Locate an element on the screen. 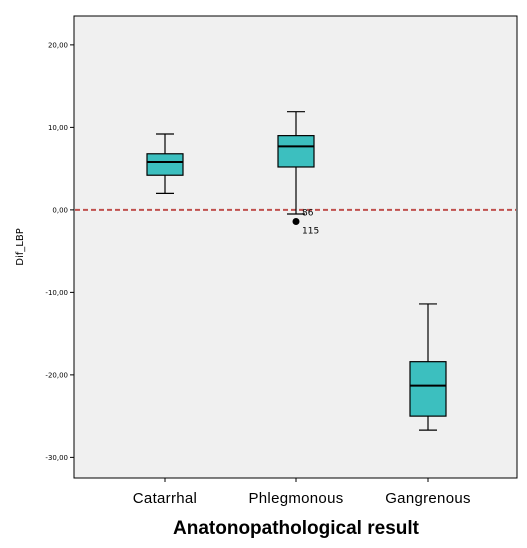  box-phlegmonous is located at coordinates (296, 163).